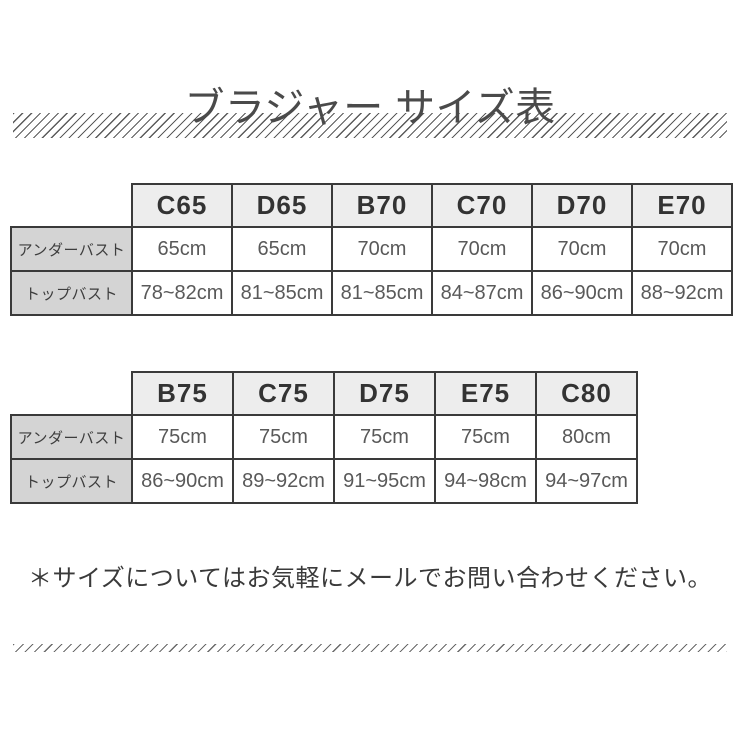 This screenshot has height=740, width=740. I want to click on bottom-hatch-rule, so click(370, 648).